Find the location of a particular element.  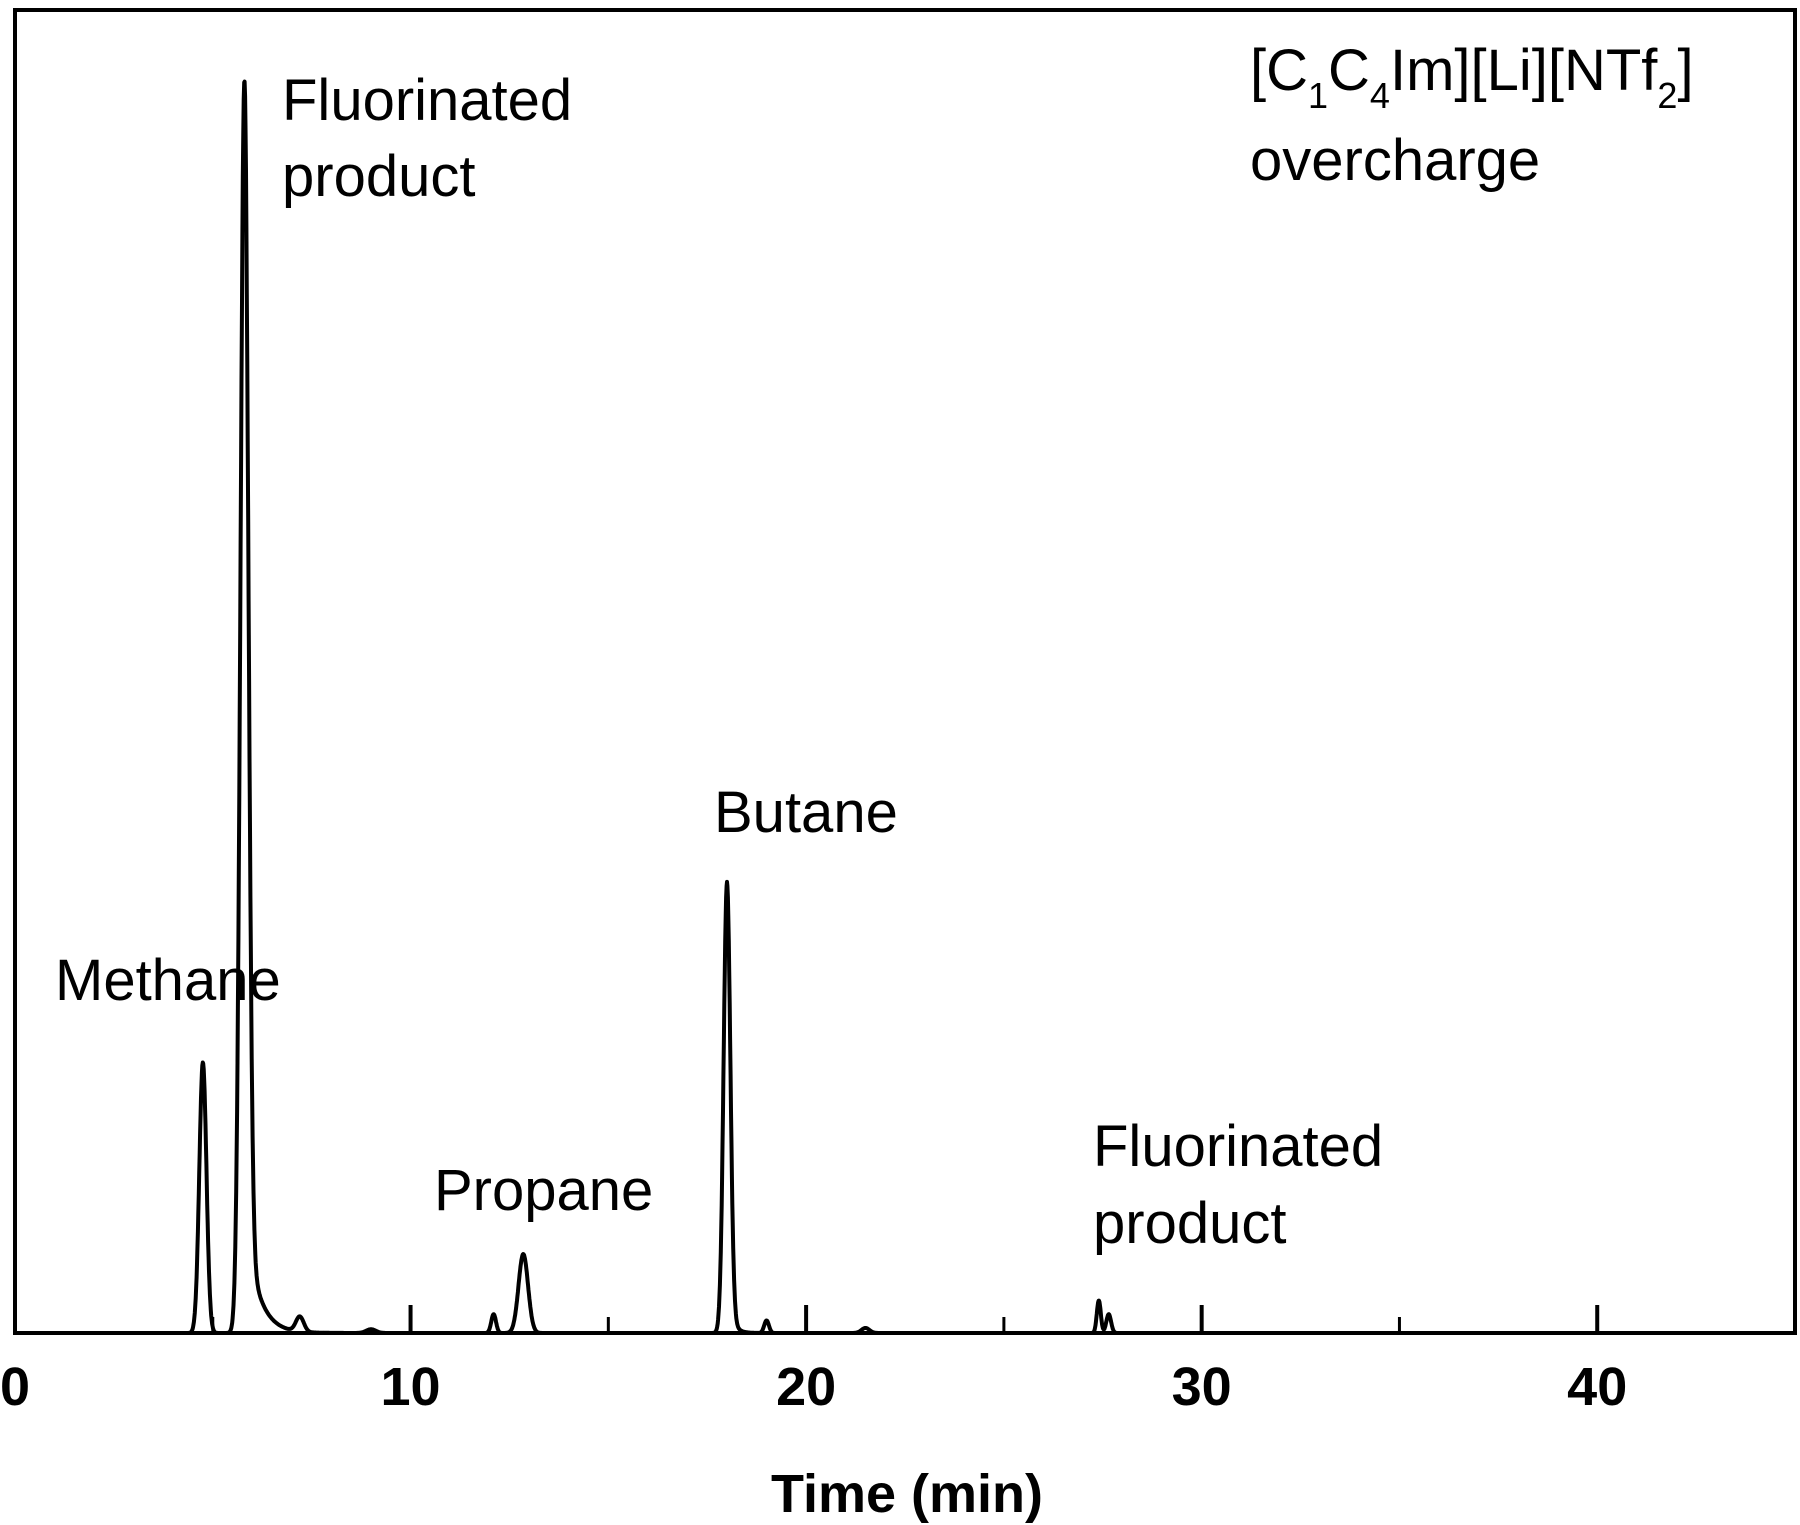

x-axis-tick-labels: 0 10 20 30 40 is located at coordinates (813, 1387).